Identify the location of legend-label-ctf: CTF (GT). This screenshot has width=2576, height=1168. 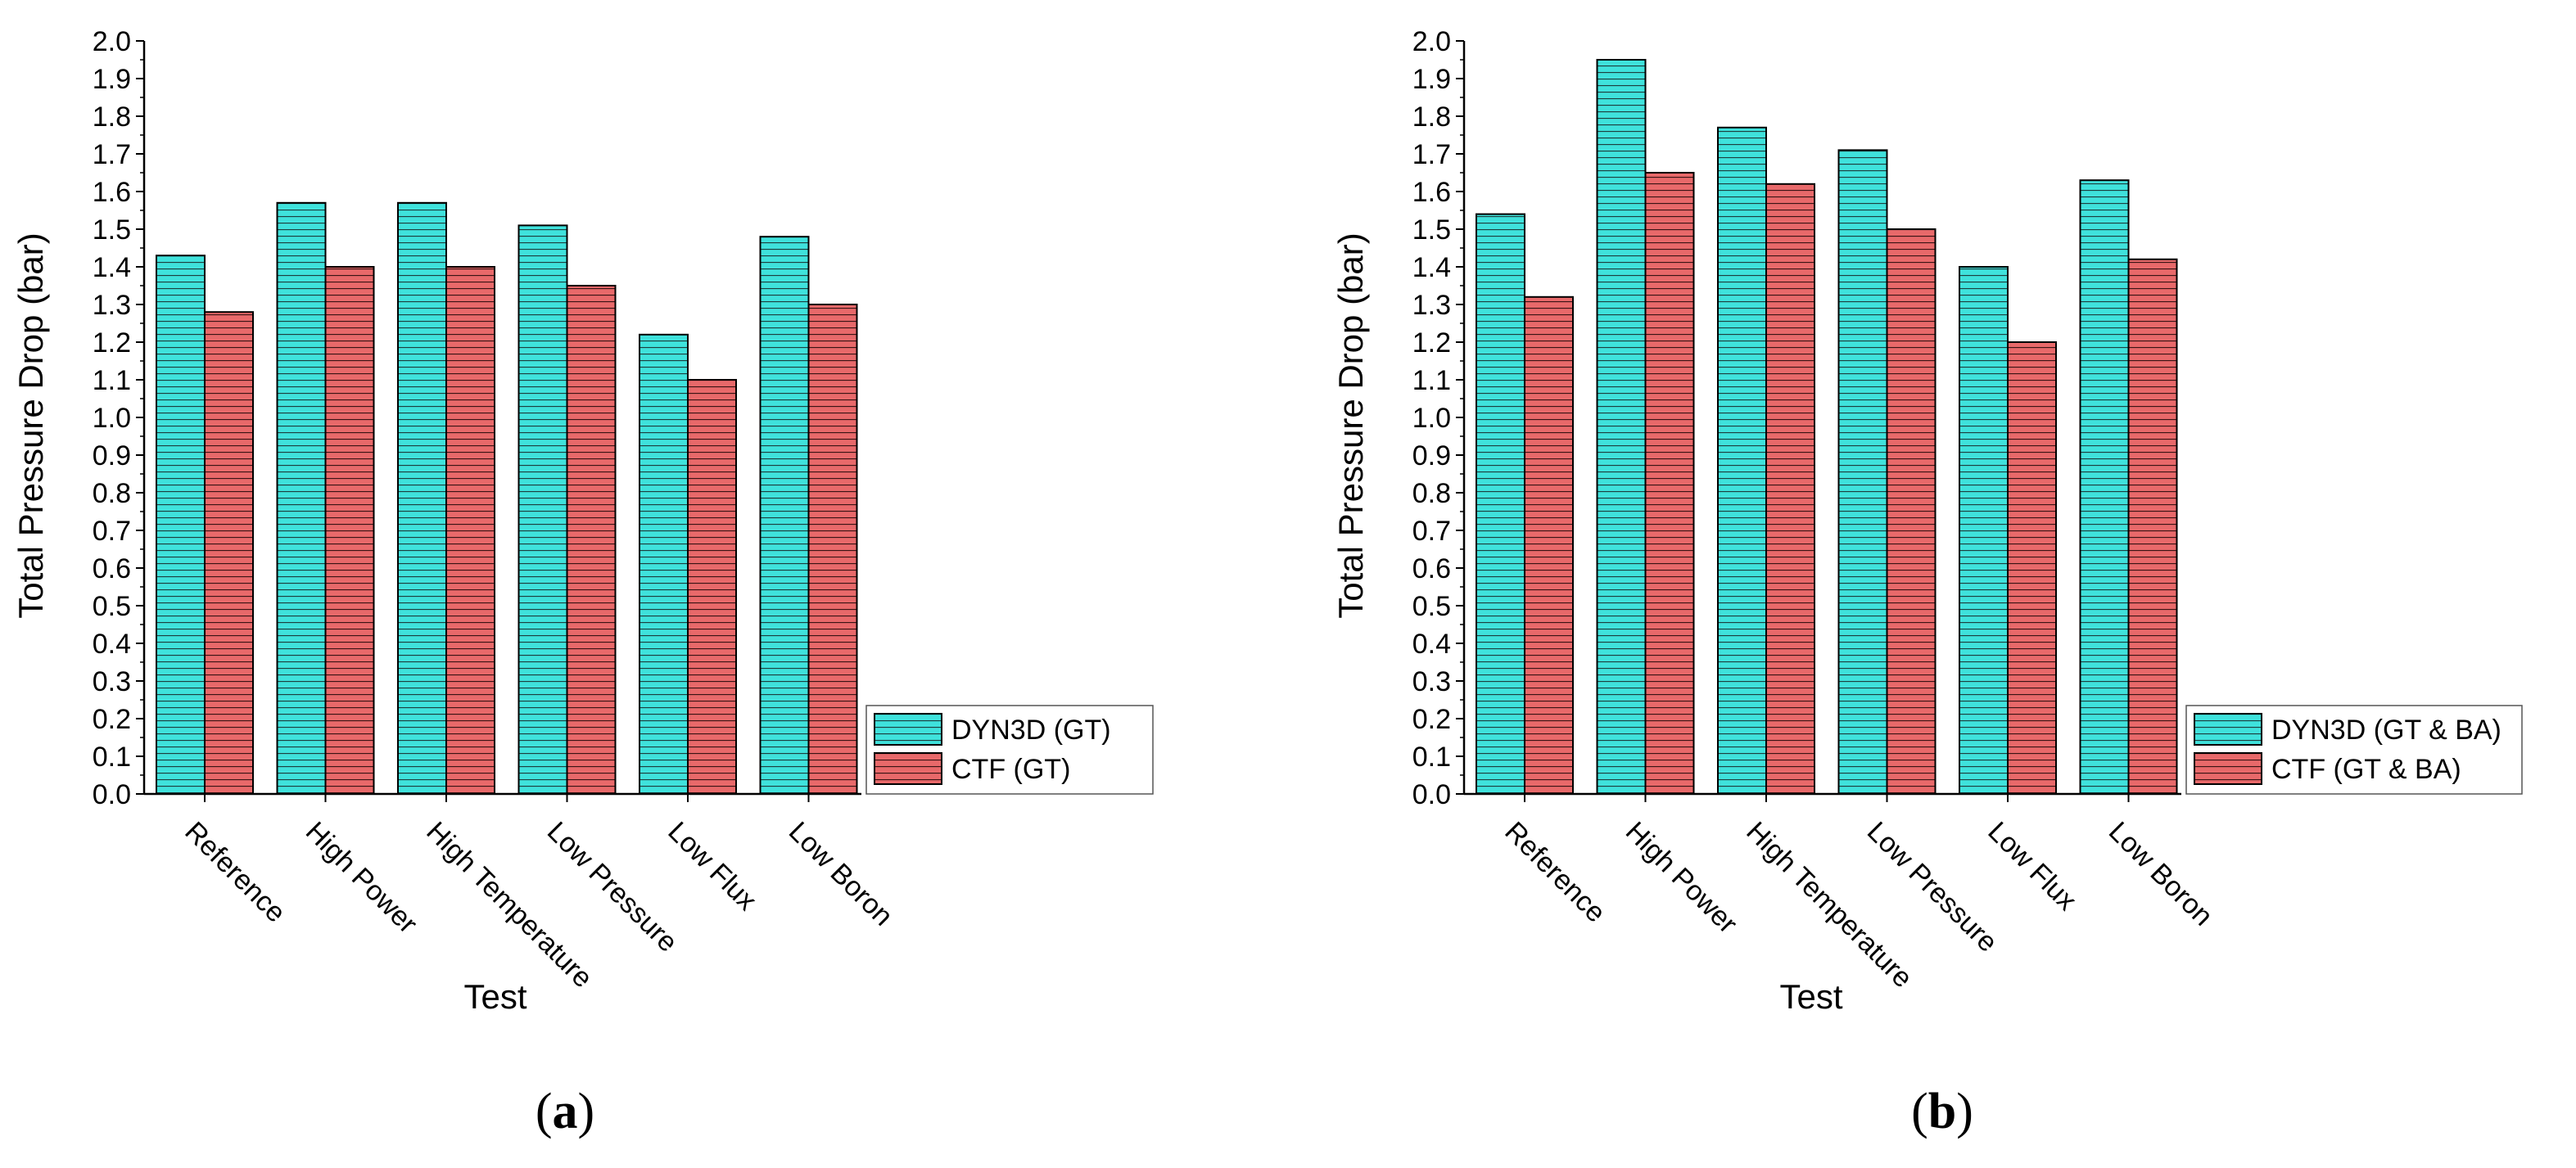
(1011, 769).